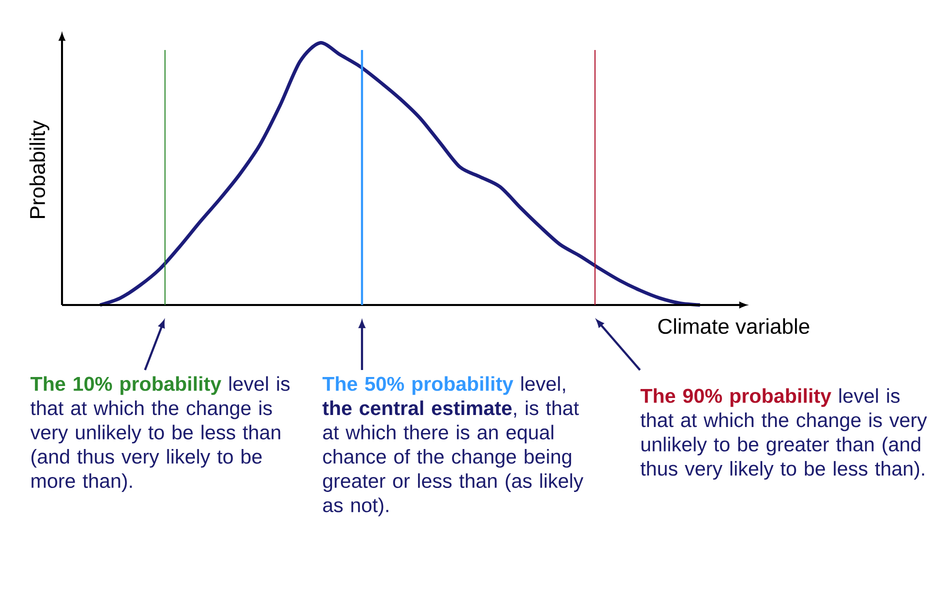  What do you see at coordinates (783, 434) in the screenshot?
I see `text: The 90% probability level is that at which the change is very unlikely to be greater than (and thus very likely to be less than).` at bounding box center [783, 434].